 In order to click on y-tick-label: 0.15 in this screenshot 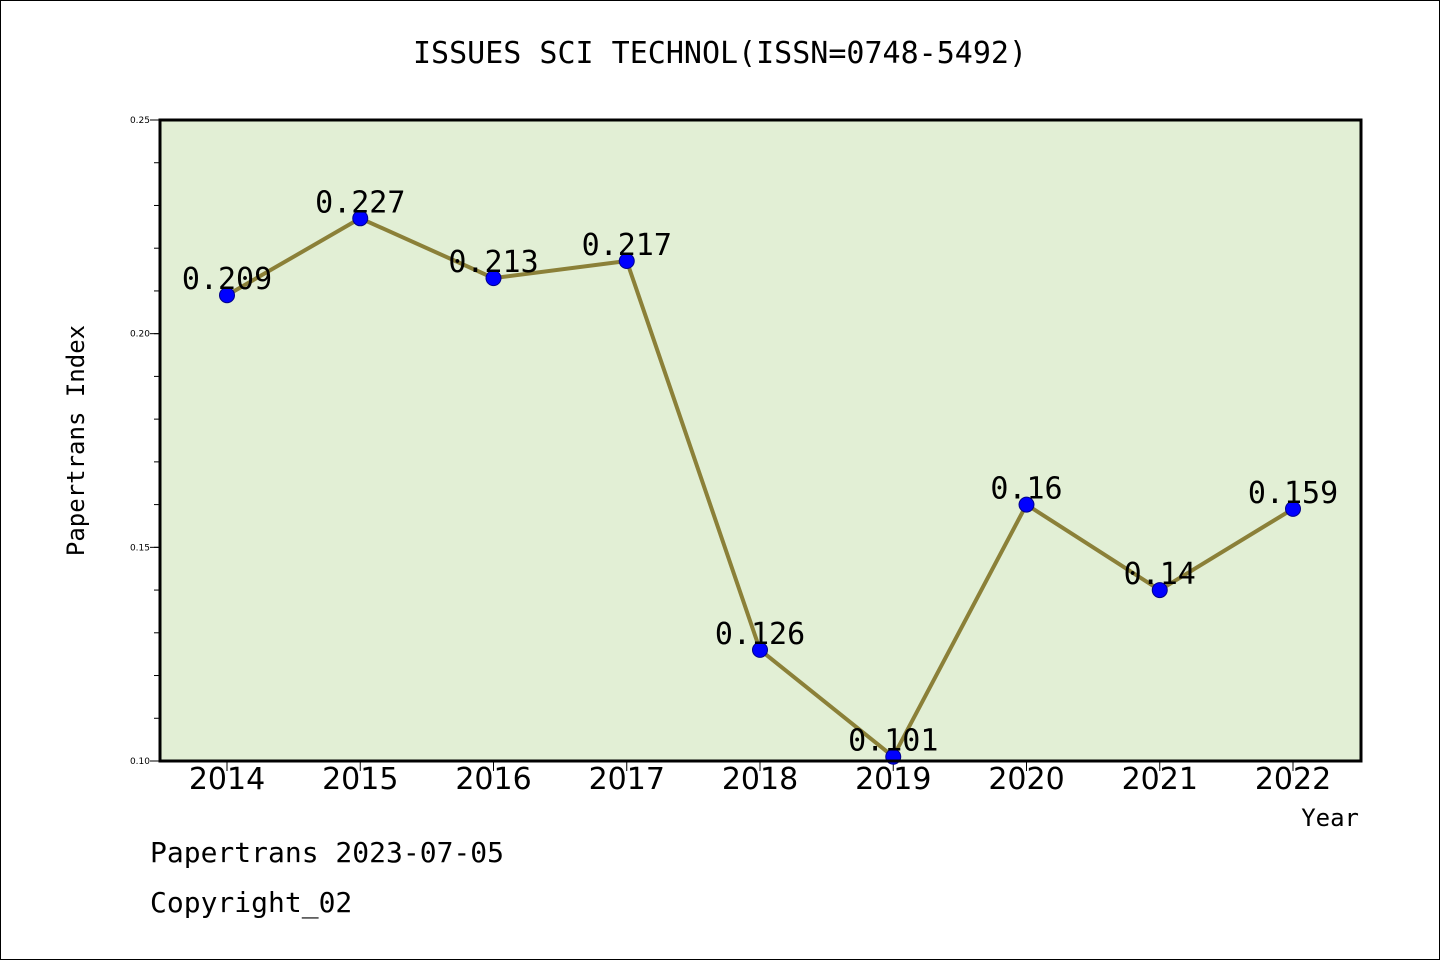, I will do `click(140, 548)`.